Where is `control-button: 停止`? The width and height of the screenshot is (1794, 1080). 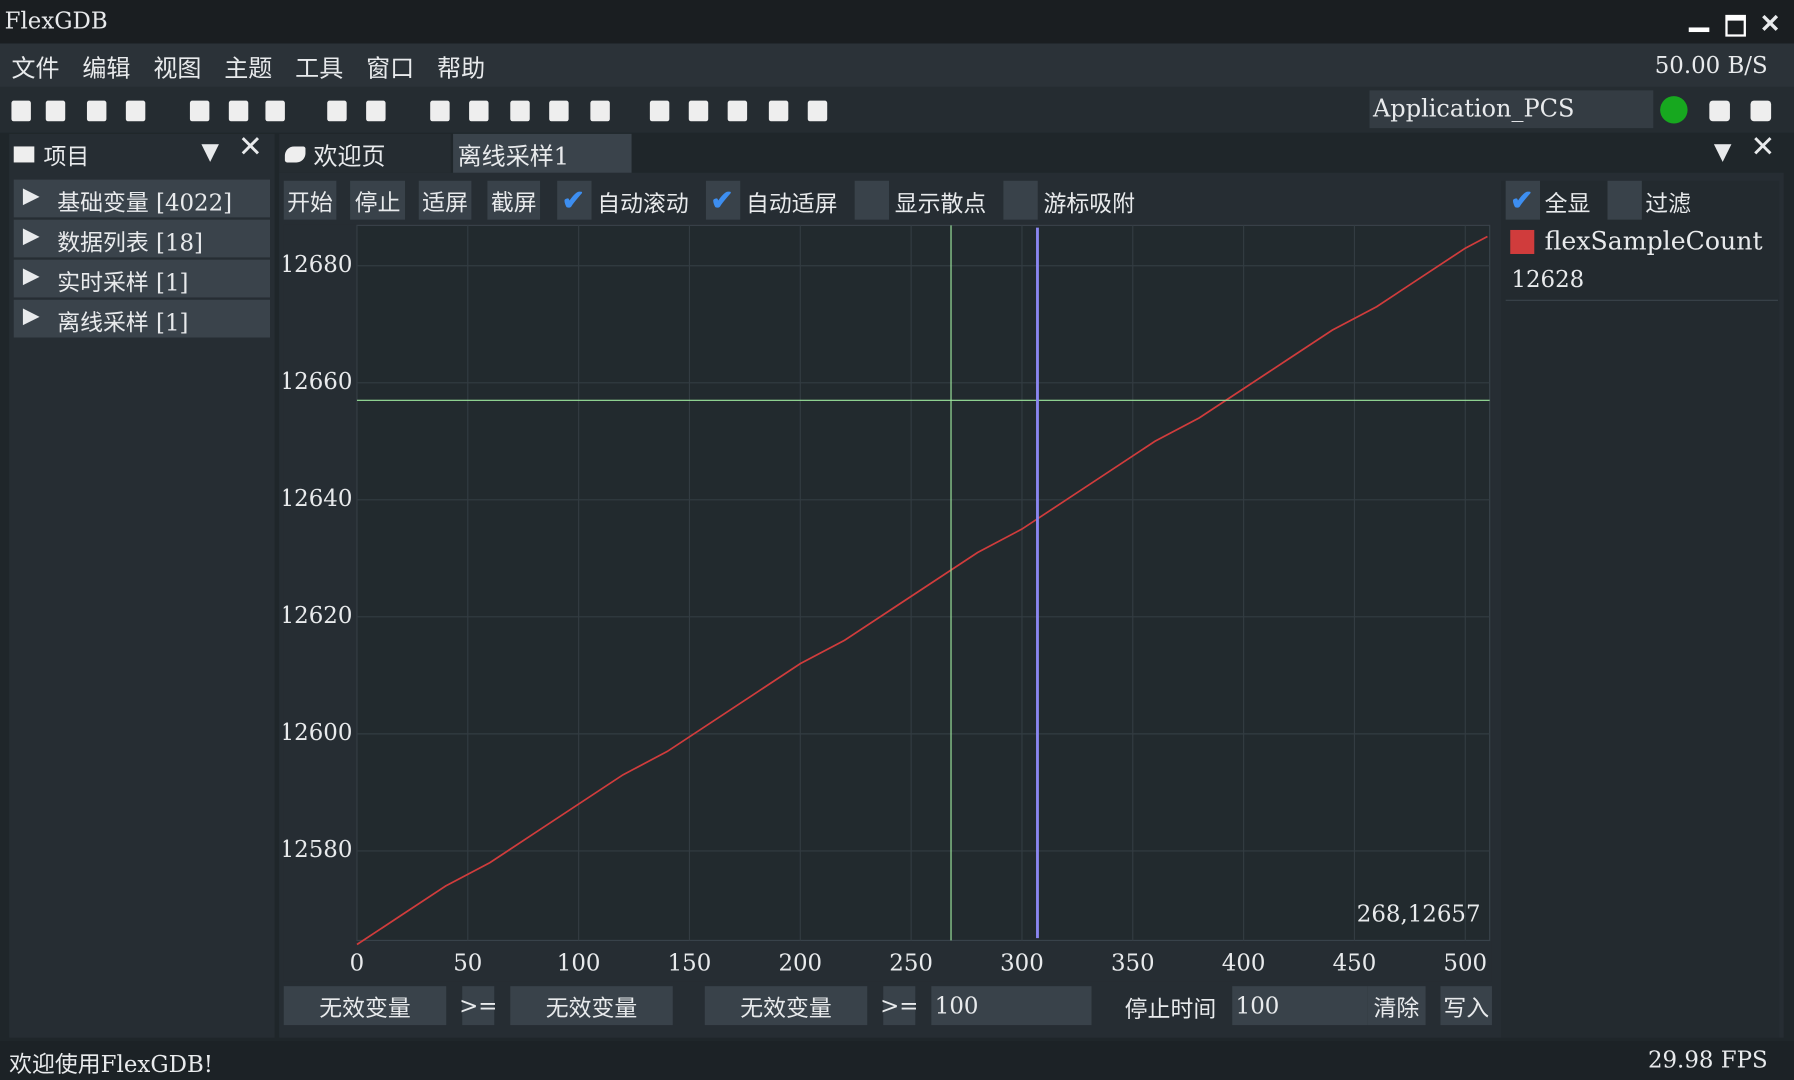
control-button: 停止 is located at coordinates (378, 200).